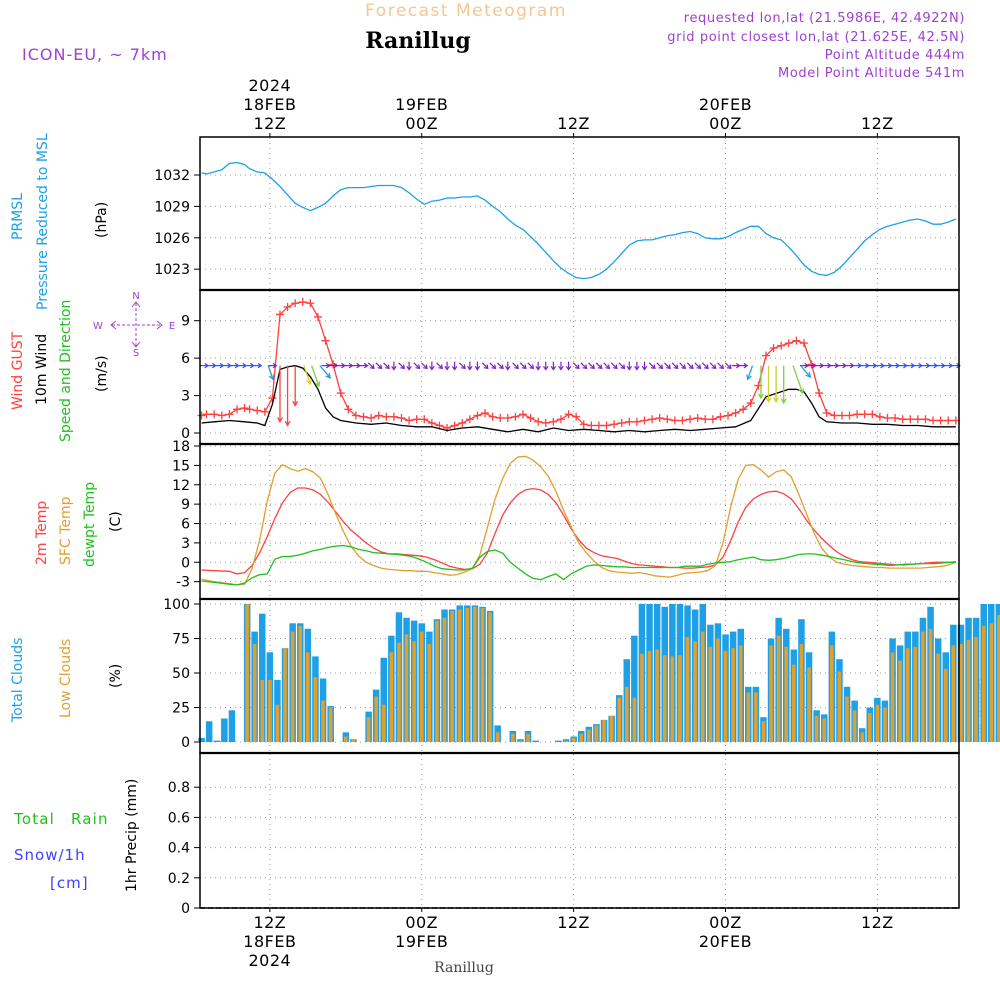 The height and width of the screenshot is (1000, 1000). Describe the element at coordinates (573, 922) in the screenshot. I see `time-axis-label: 12Z` at that location.